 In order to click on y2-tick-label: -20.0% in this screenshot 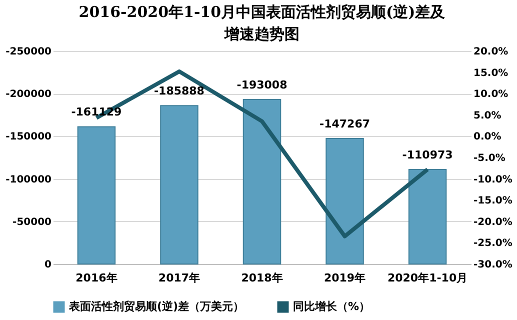, I will do `click(493, 222)`.